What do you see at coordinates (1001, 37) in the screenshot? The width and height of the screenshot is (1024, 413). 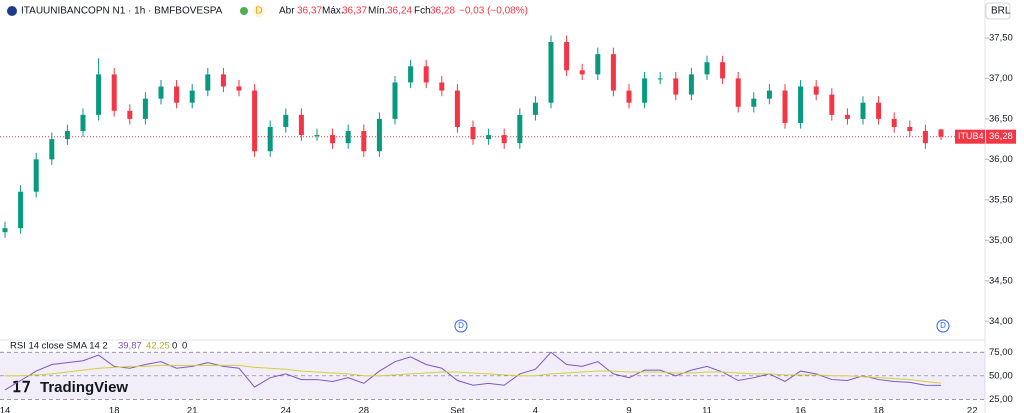 I see `y-tick-label: 37,50` at bounding box center [1001, 37].